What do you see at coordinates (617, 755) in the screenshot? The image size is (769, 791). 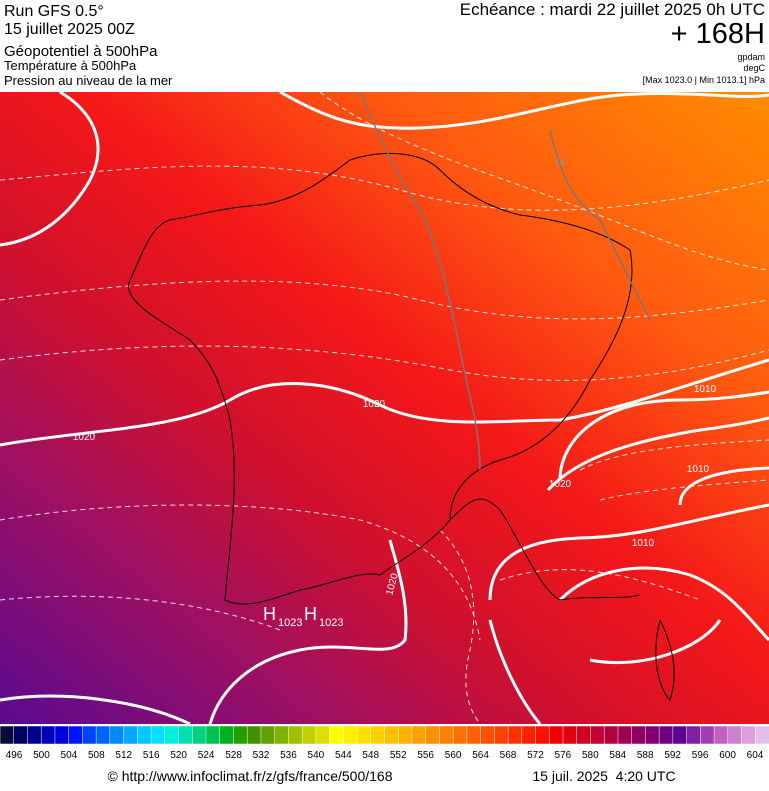 I see `colorbar-tick: 584` at bounding box center [617, 755].